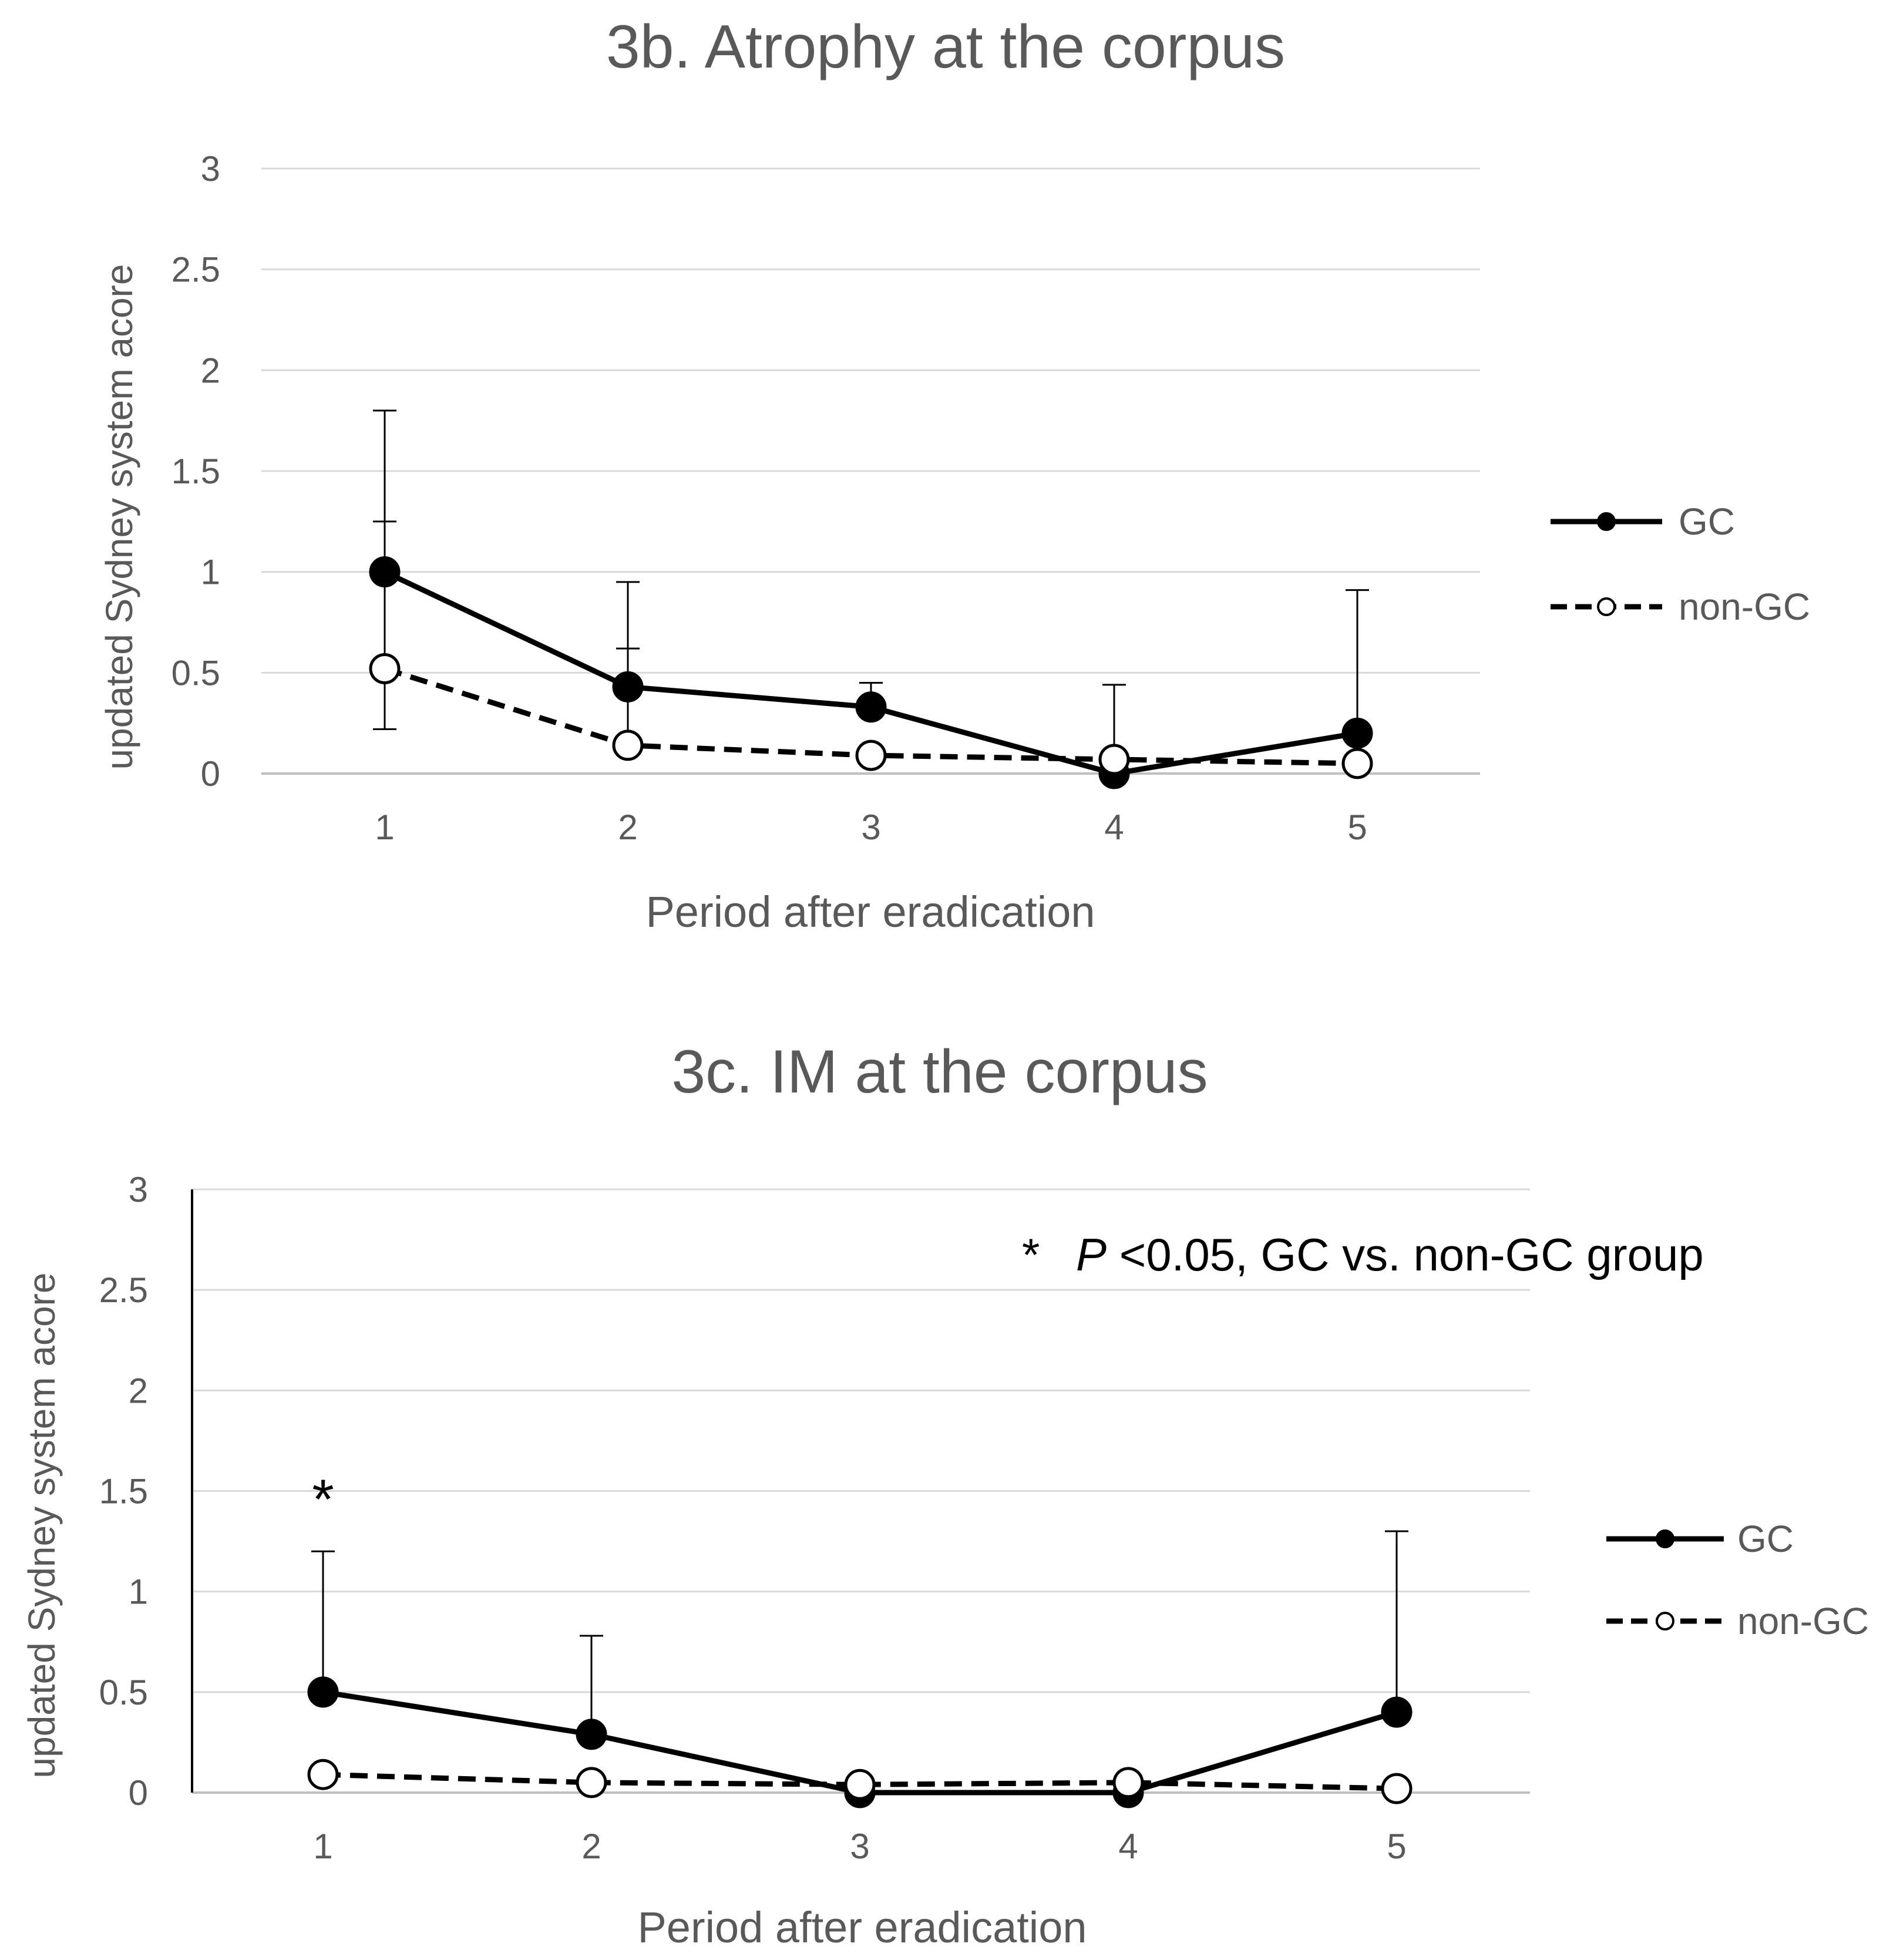 This screenshot has height=1960, width=1900. Describe the element at coordinates (945, 47) in the screenshot. I see `chart-title: 3b. Atrophy at the corpus` at that location.